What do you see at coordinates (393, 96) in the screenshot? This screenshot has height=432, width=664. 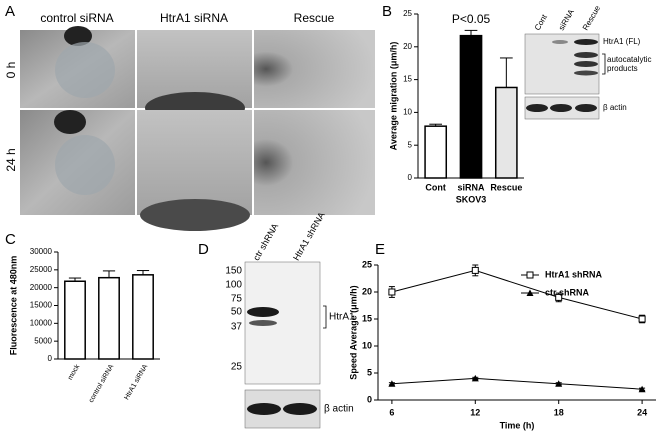 I see `y-axis-label: Average migration (μm/h)` at bounding box center [393, 96].